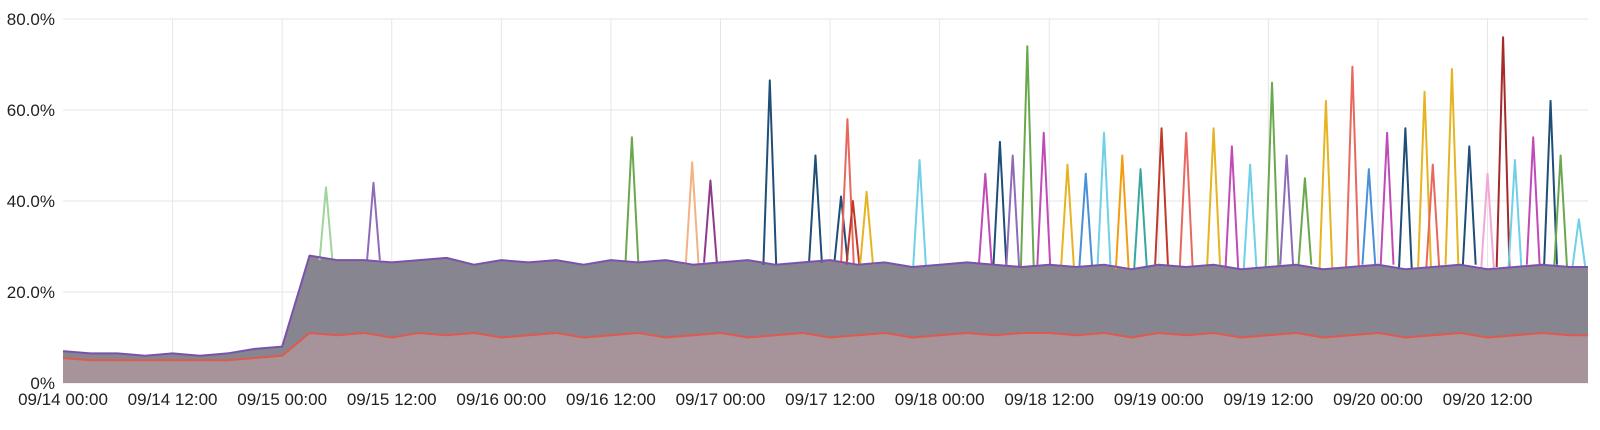  Describe the element at coordinates (42, 383) in the screenshot. I see `y-tick-label: 0%` at that location.